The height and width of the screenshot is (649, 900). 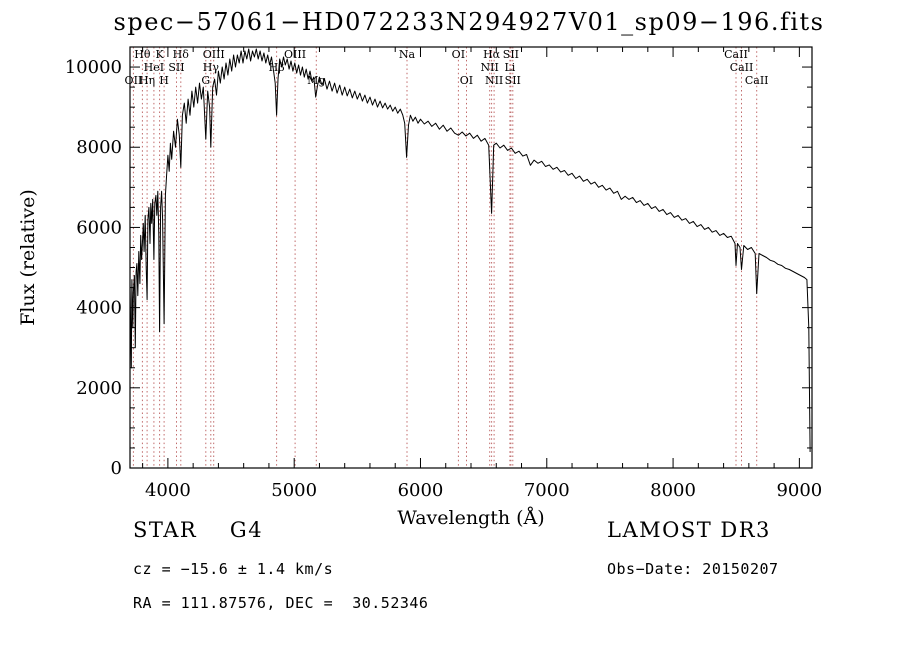 What do you see at coordinates (316, 80) in the screenshot?
I see `spectral-marker-label: Mg` at bounding box center [316, 80].